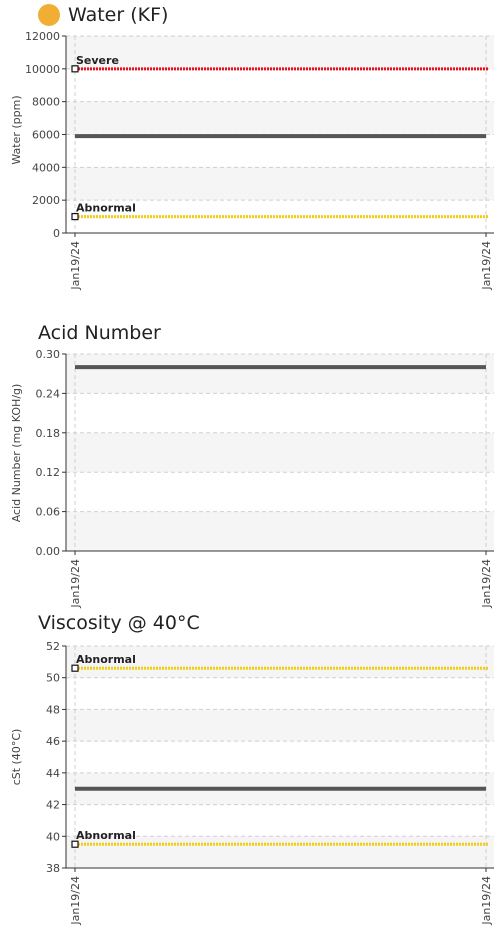 This screenshot has width=498, height=933. I want to click on y-tick-label: 6000, so click(46, 135).